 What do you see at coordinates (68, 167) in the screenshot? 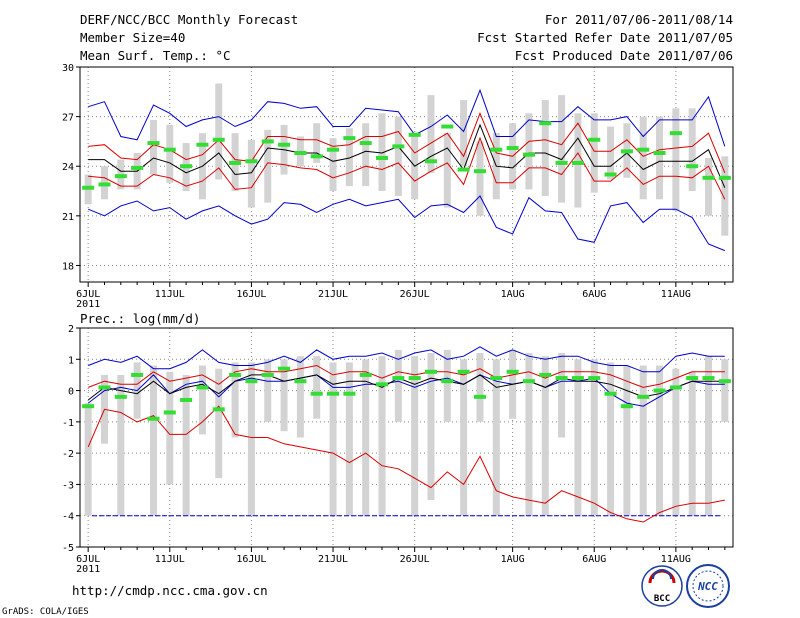
I see `y-tick-label: 24` at bounding box center [68, 167].